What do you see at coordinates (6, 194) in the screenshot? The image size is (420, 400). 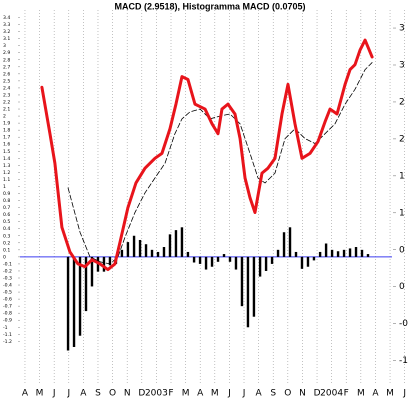 I see `y-tick-label: 0.9` at bounding box center [6, 194].